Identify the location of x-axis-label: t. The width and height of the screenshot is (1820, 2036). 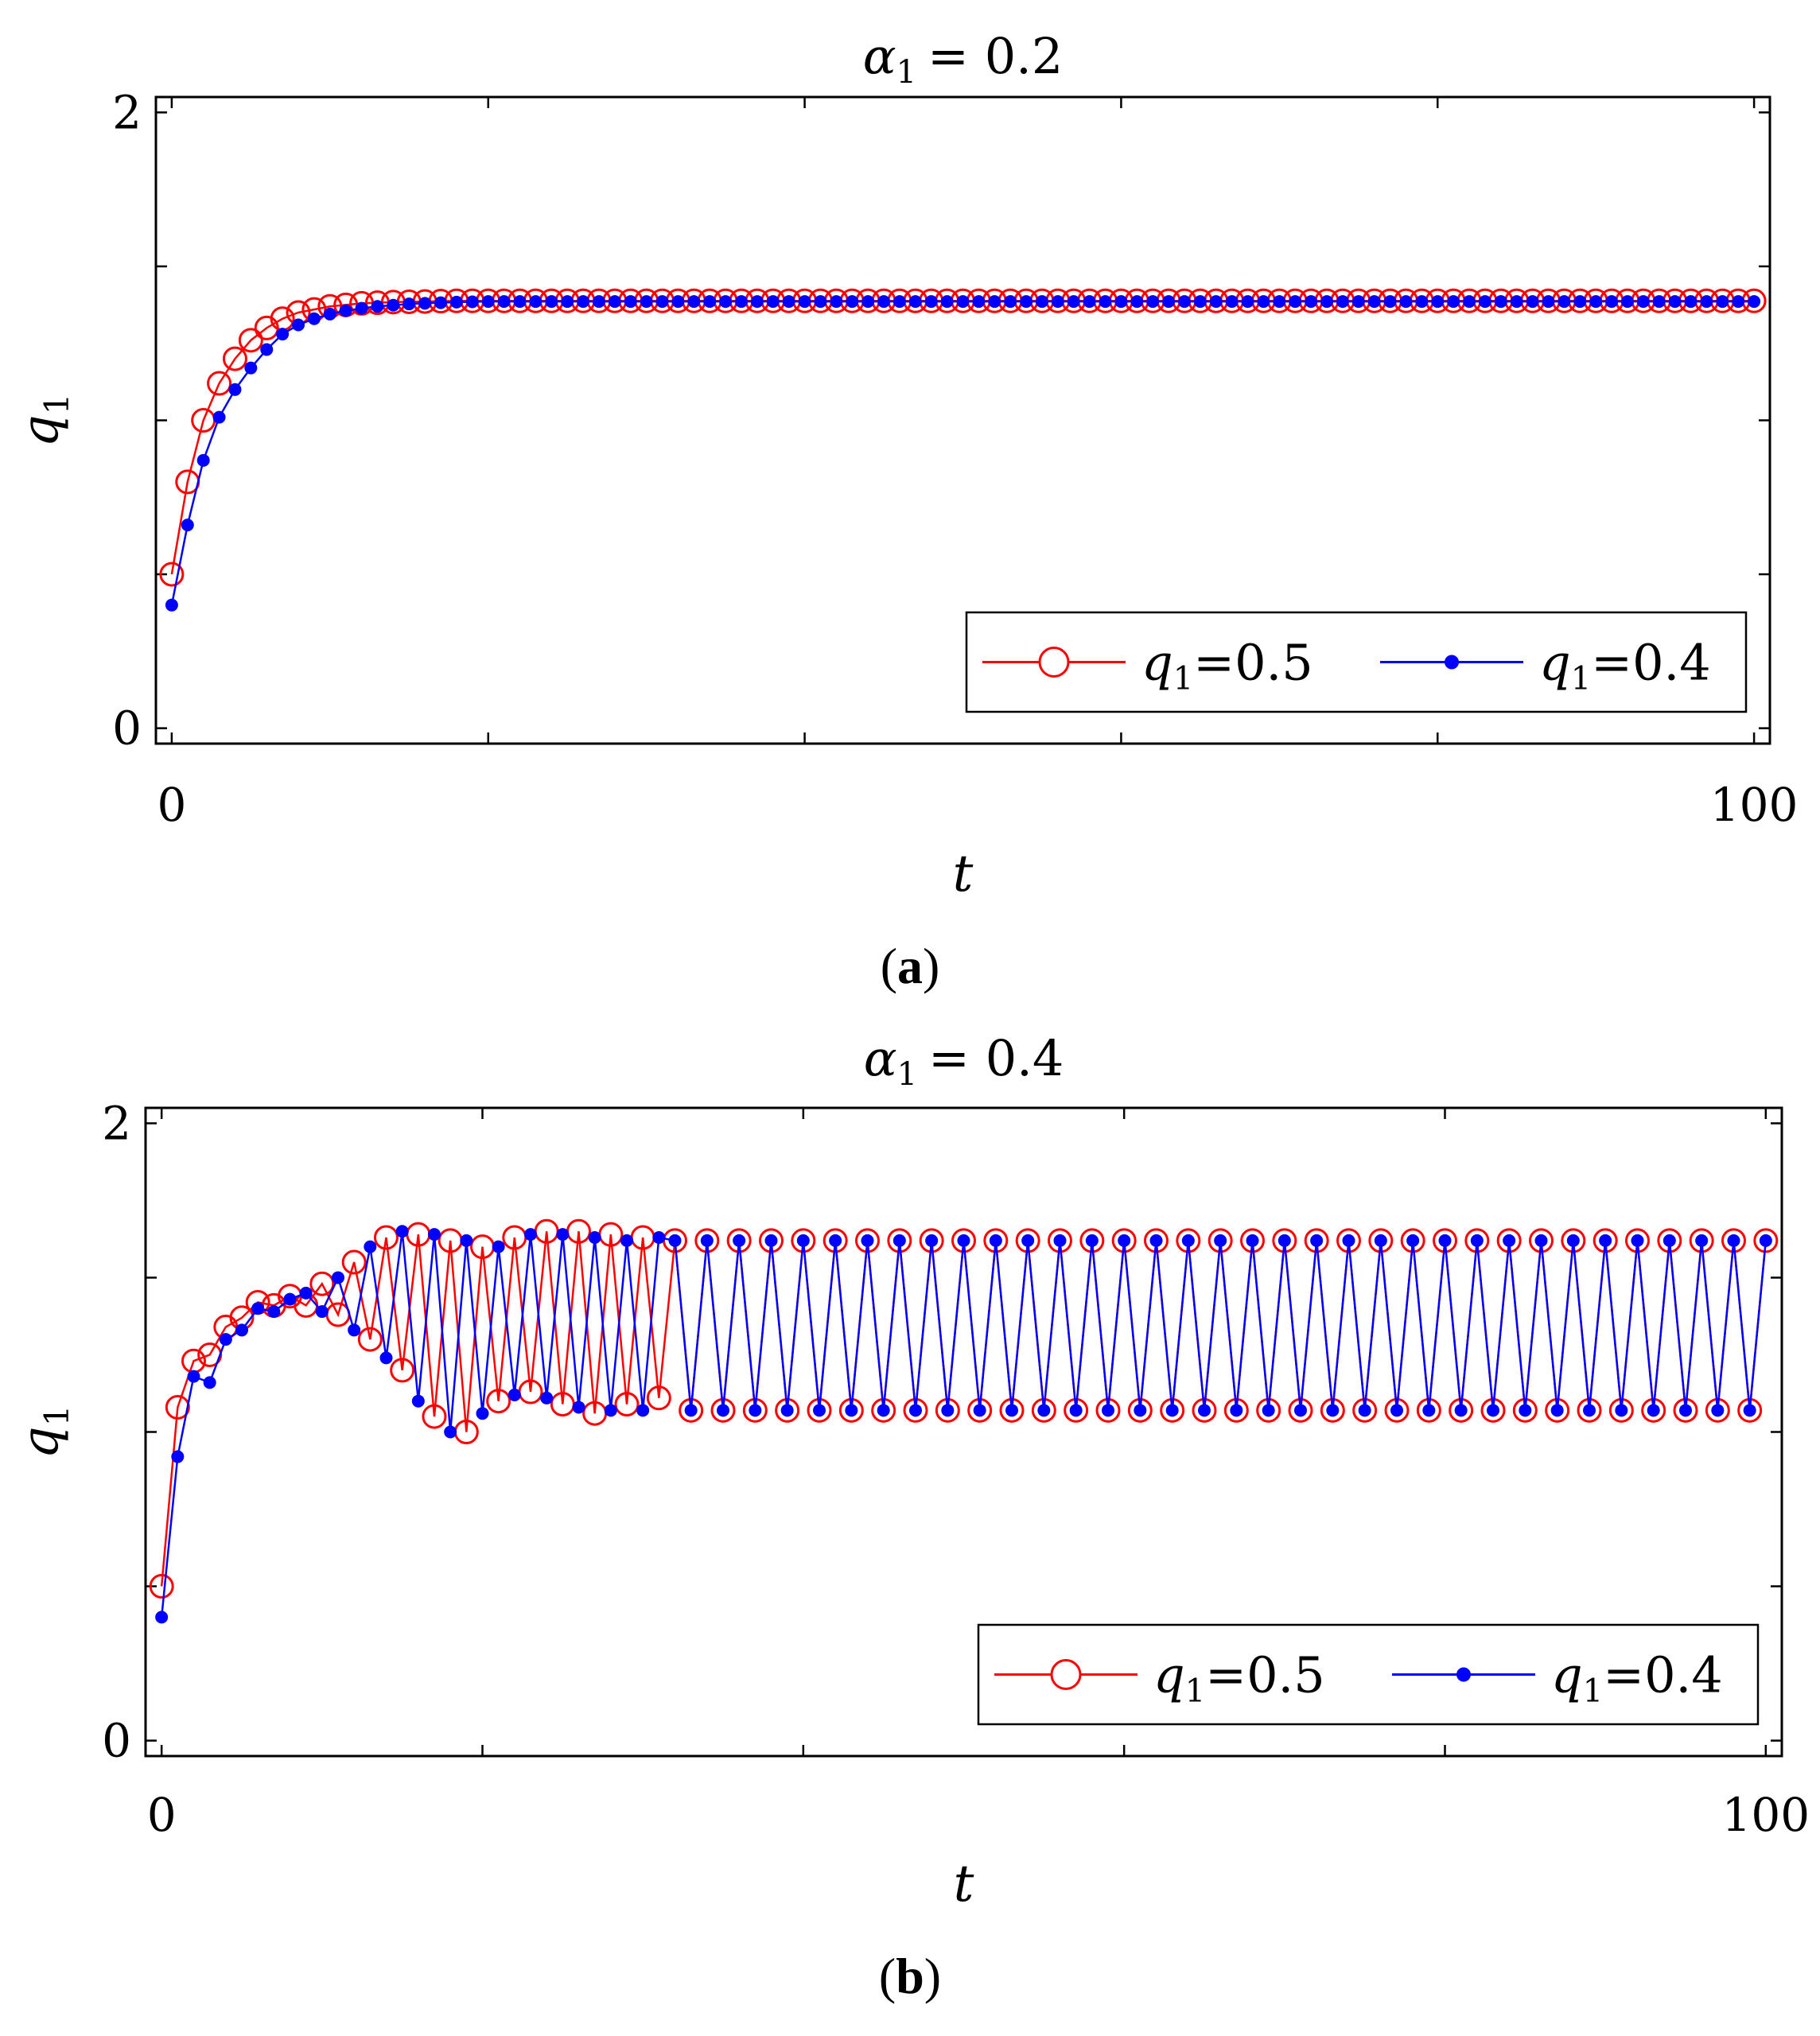
(964, 1884).